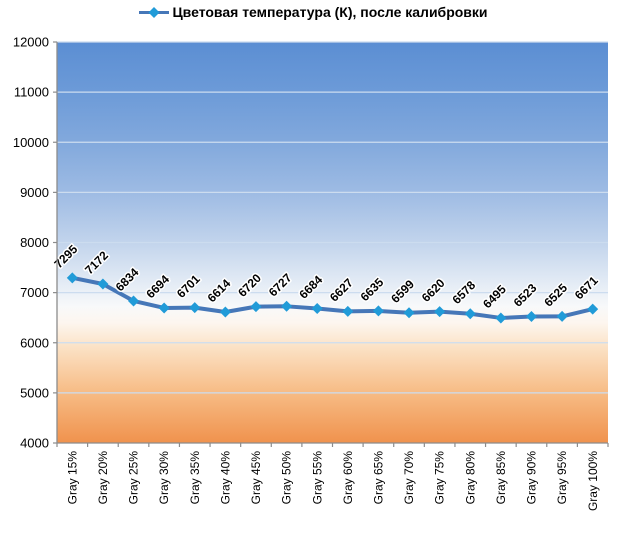 The width and height of the screenshot is (626, 538). What do you see at coordinates (34, 342) in the screenshot?
I see `y-tick-label: 6000` at bounding box center [34, 342].